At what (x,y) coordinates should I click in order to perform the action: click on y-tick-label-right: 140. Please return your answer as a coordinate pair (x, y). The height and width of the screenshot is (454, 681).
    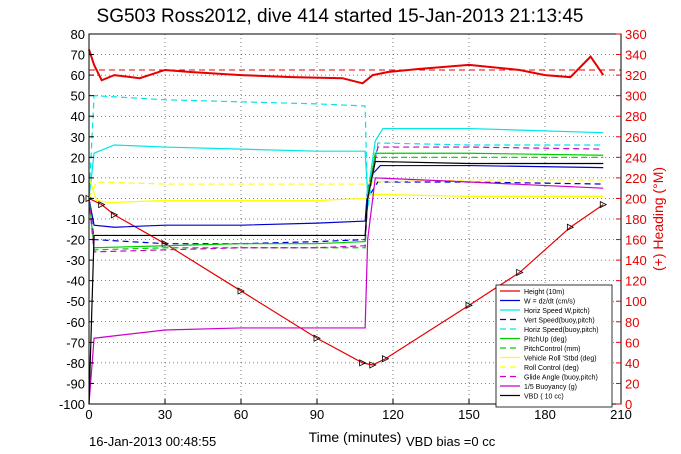
    Looking at the image, I should click on (636, 260).